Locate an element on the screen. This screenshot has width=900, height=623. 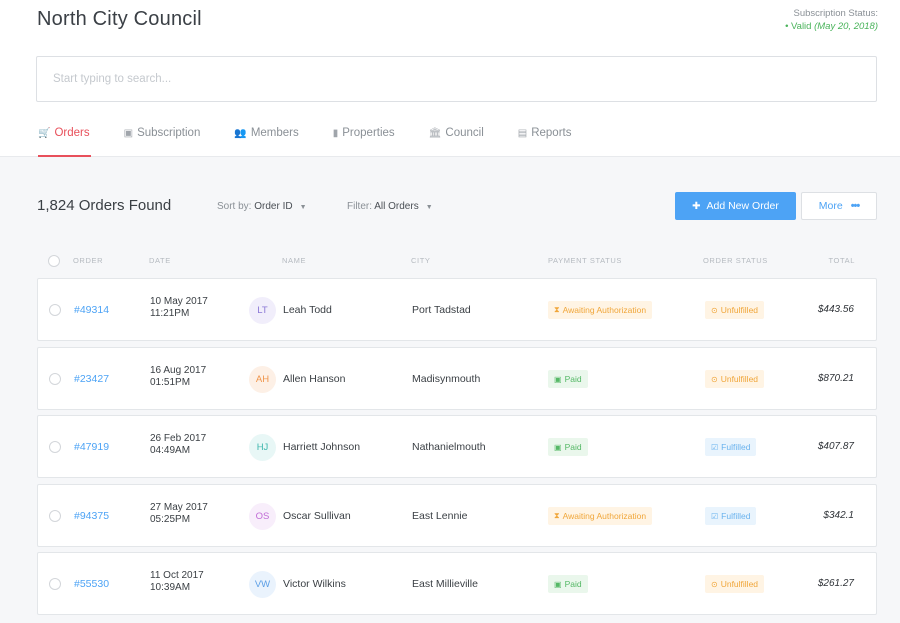
add-cart-icon: ✚ is located at coordinates (696, 206).